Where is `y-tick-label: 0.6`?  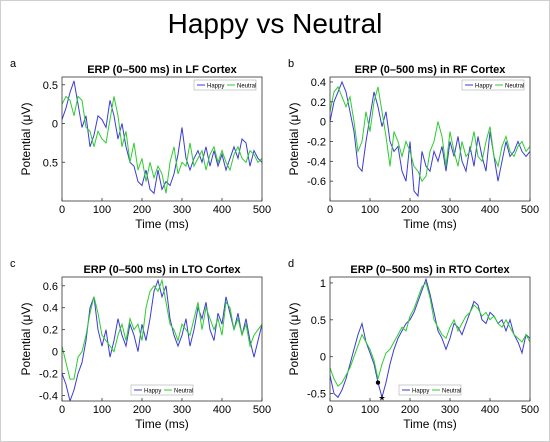
y-tick-label: 0.6 is located at coordinates (50, 287).